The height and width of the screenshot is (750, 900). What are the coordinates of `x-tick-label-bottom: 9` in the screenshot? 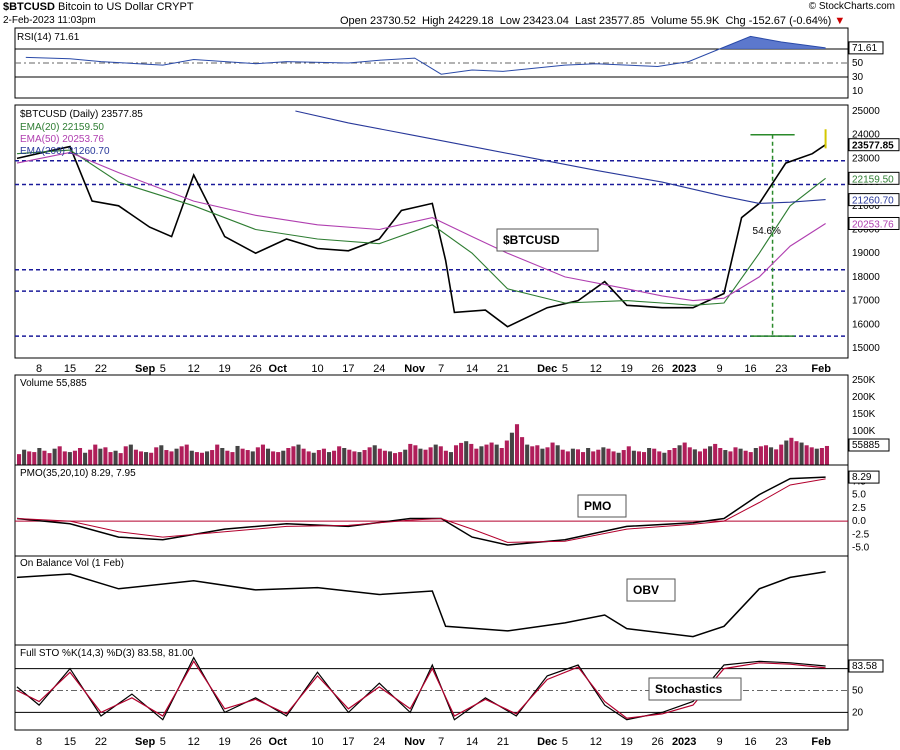 It's located at (719, 742).